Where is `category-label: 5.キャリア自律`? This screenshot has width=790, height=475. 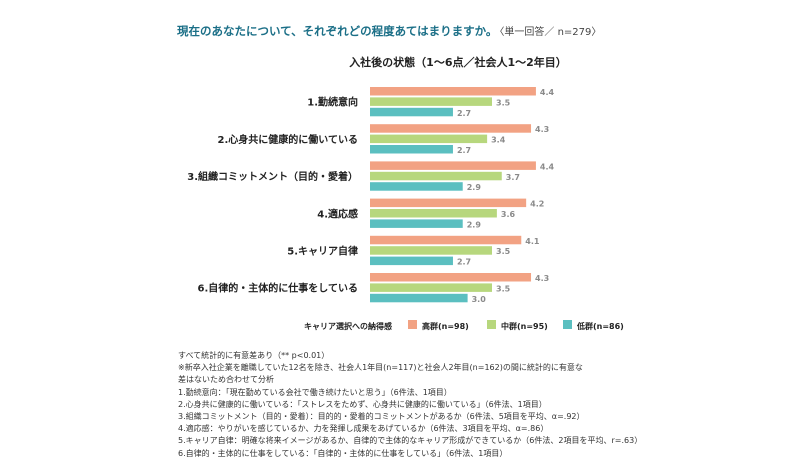
category-label: 5.キャリア自律 is located at coordinates (322, 250).